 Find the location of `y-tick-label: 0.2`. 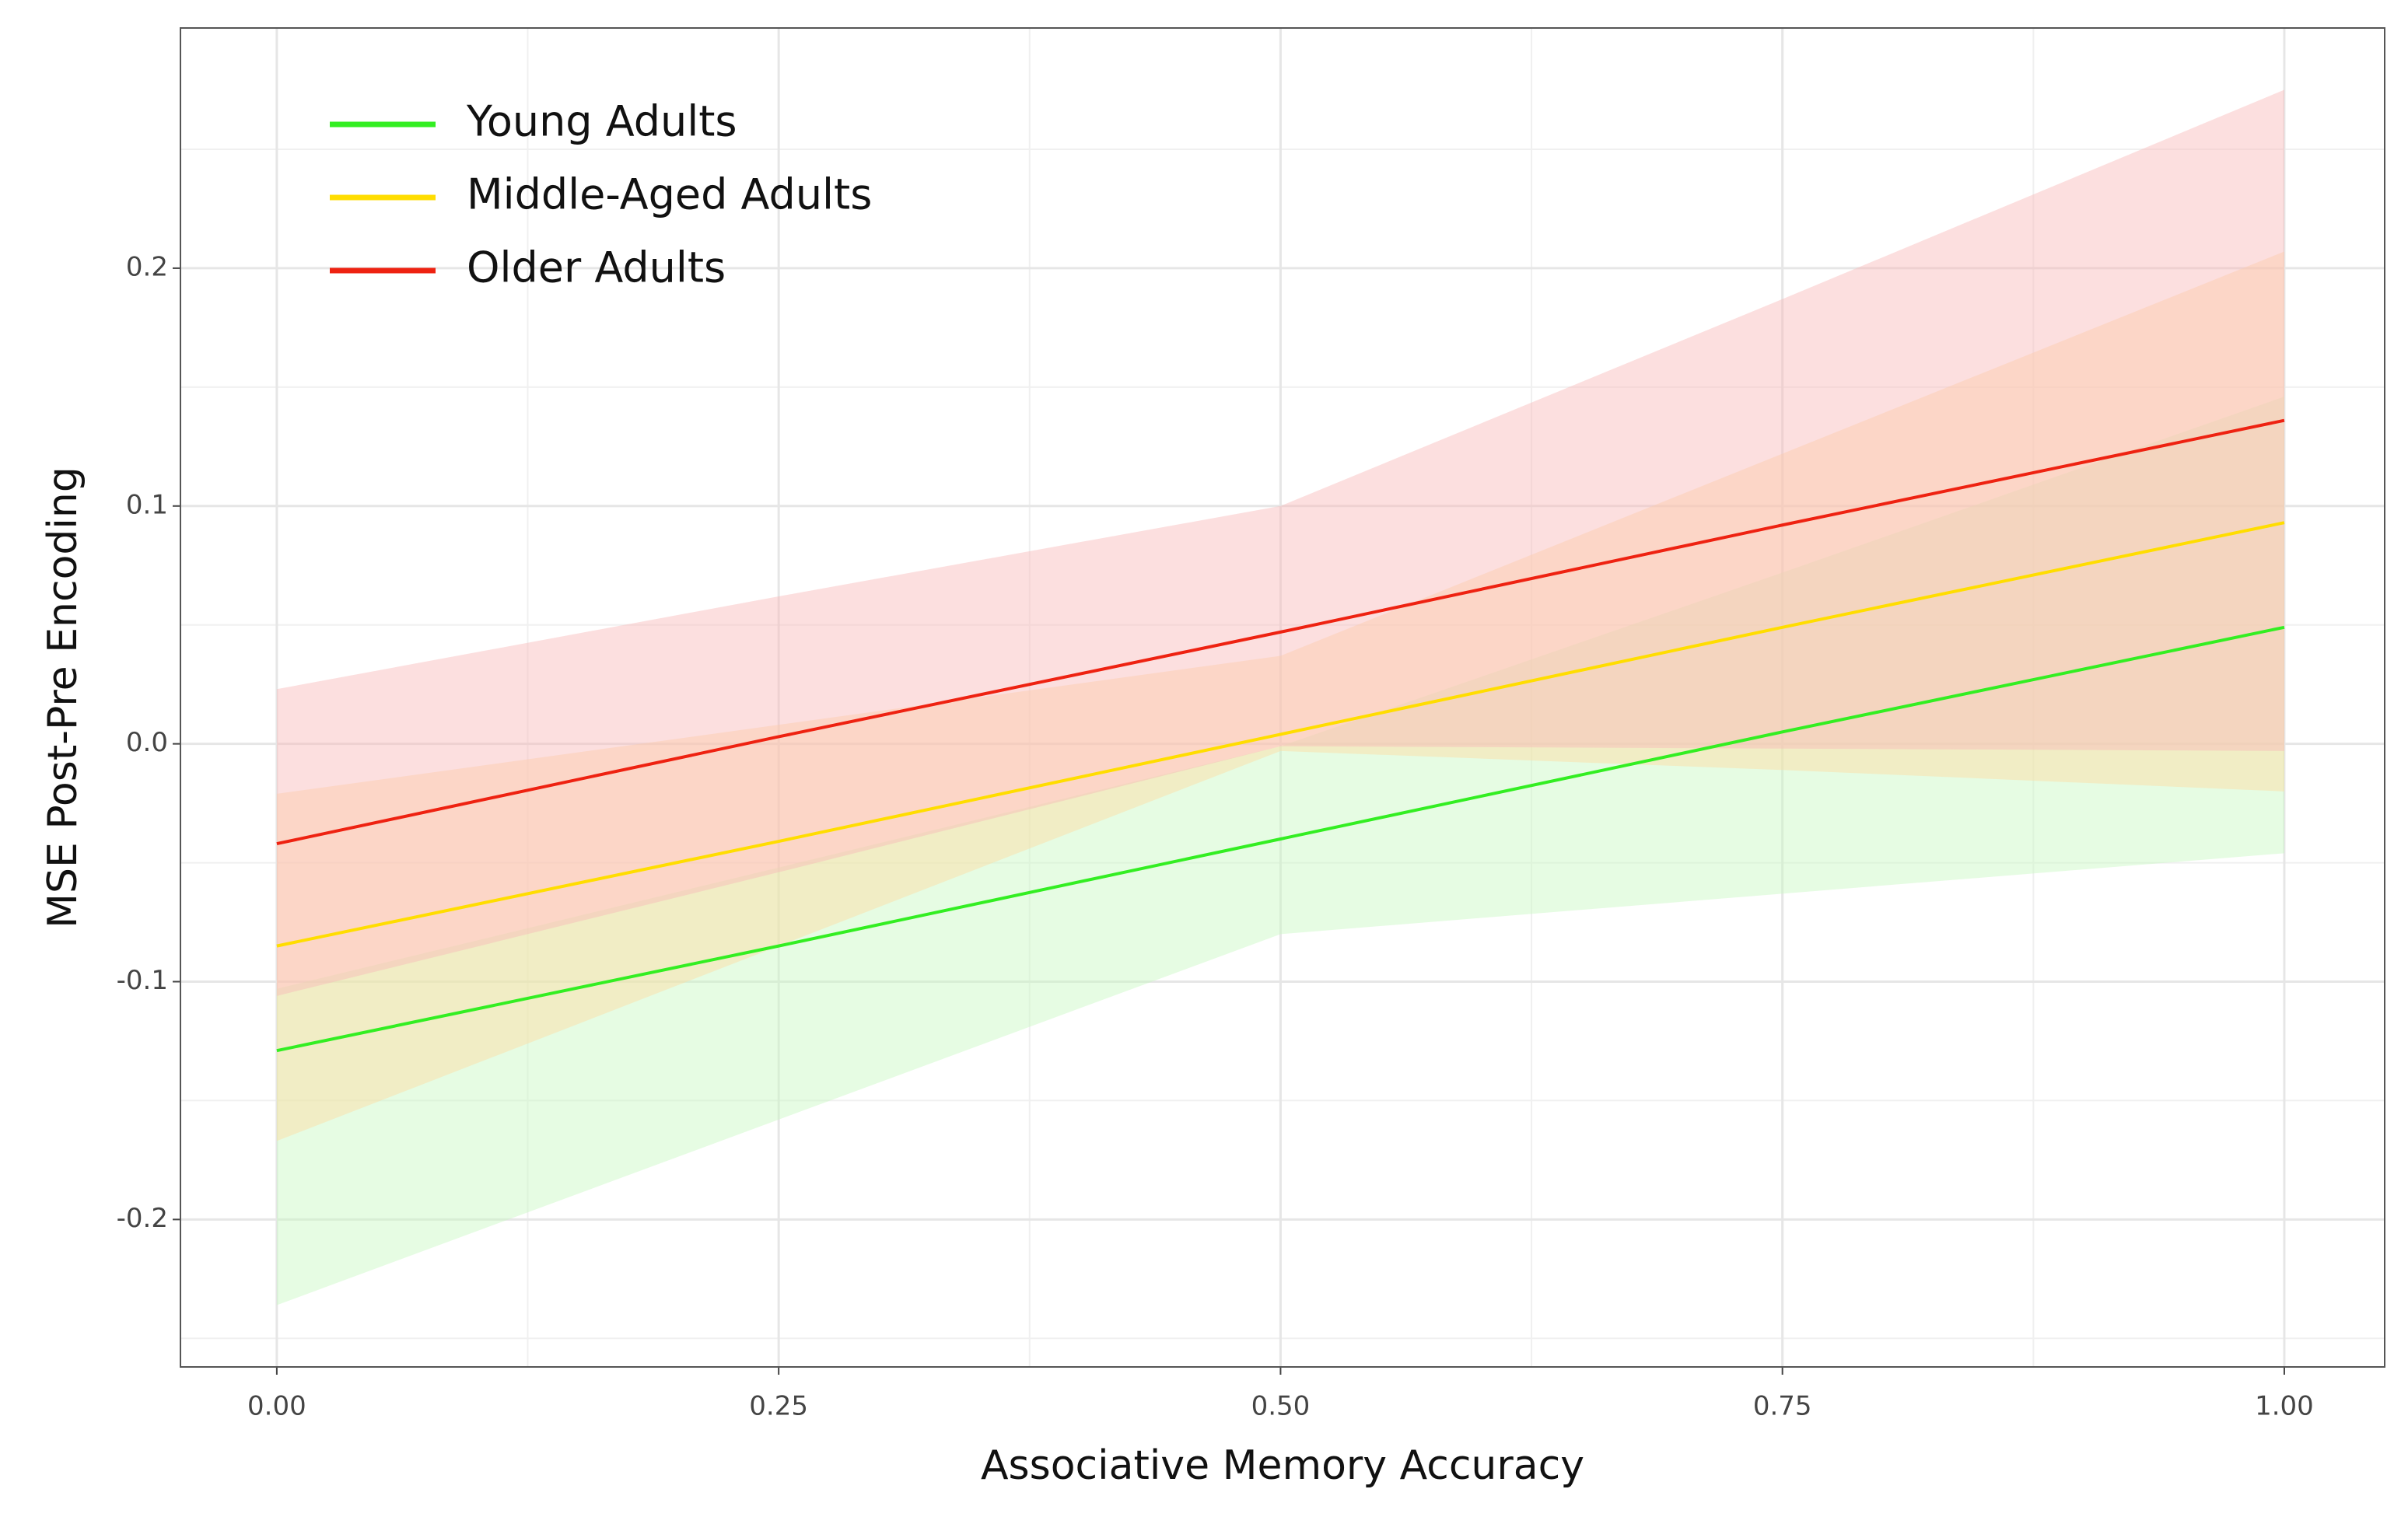

y-tick-label: 0.2 is located at coordinates (147, 266).